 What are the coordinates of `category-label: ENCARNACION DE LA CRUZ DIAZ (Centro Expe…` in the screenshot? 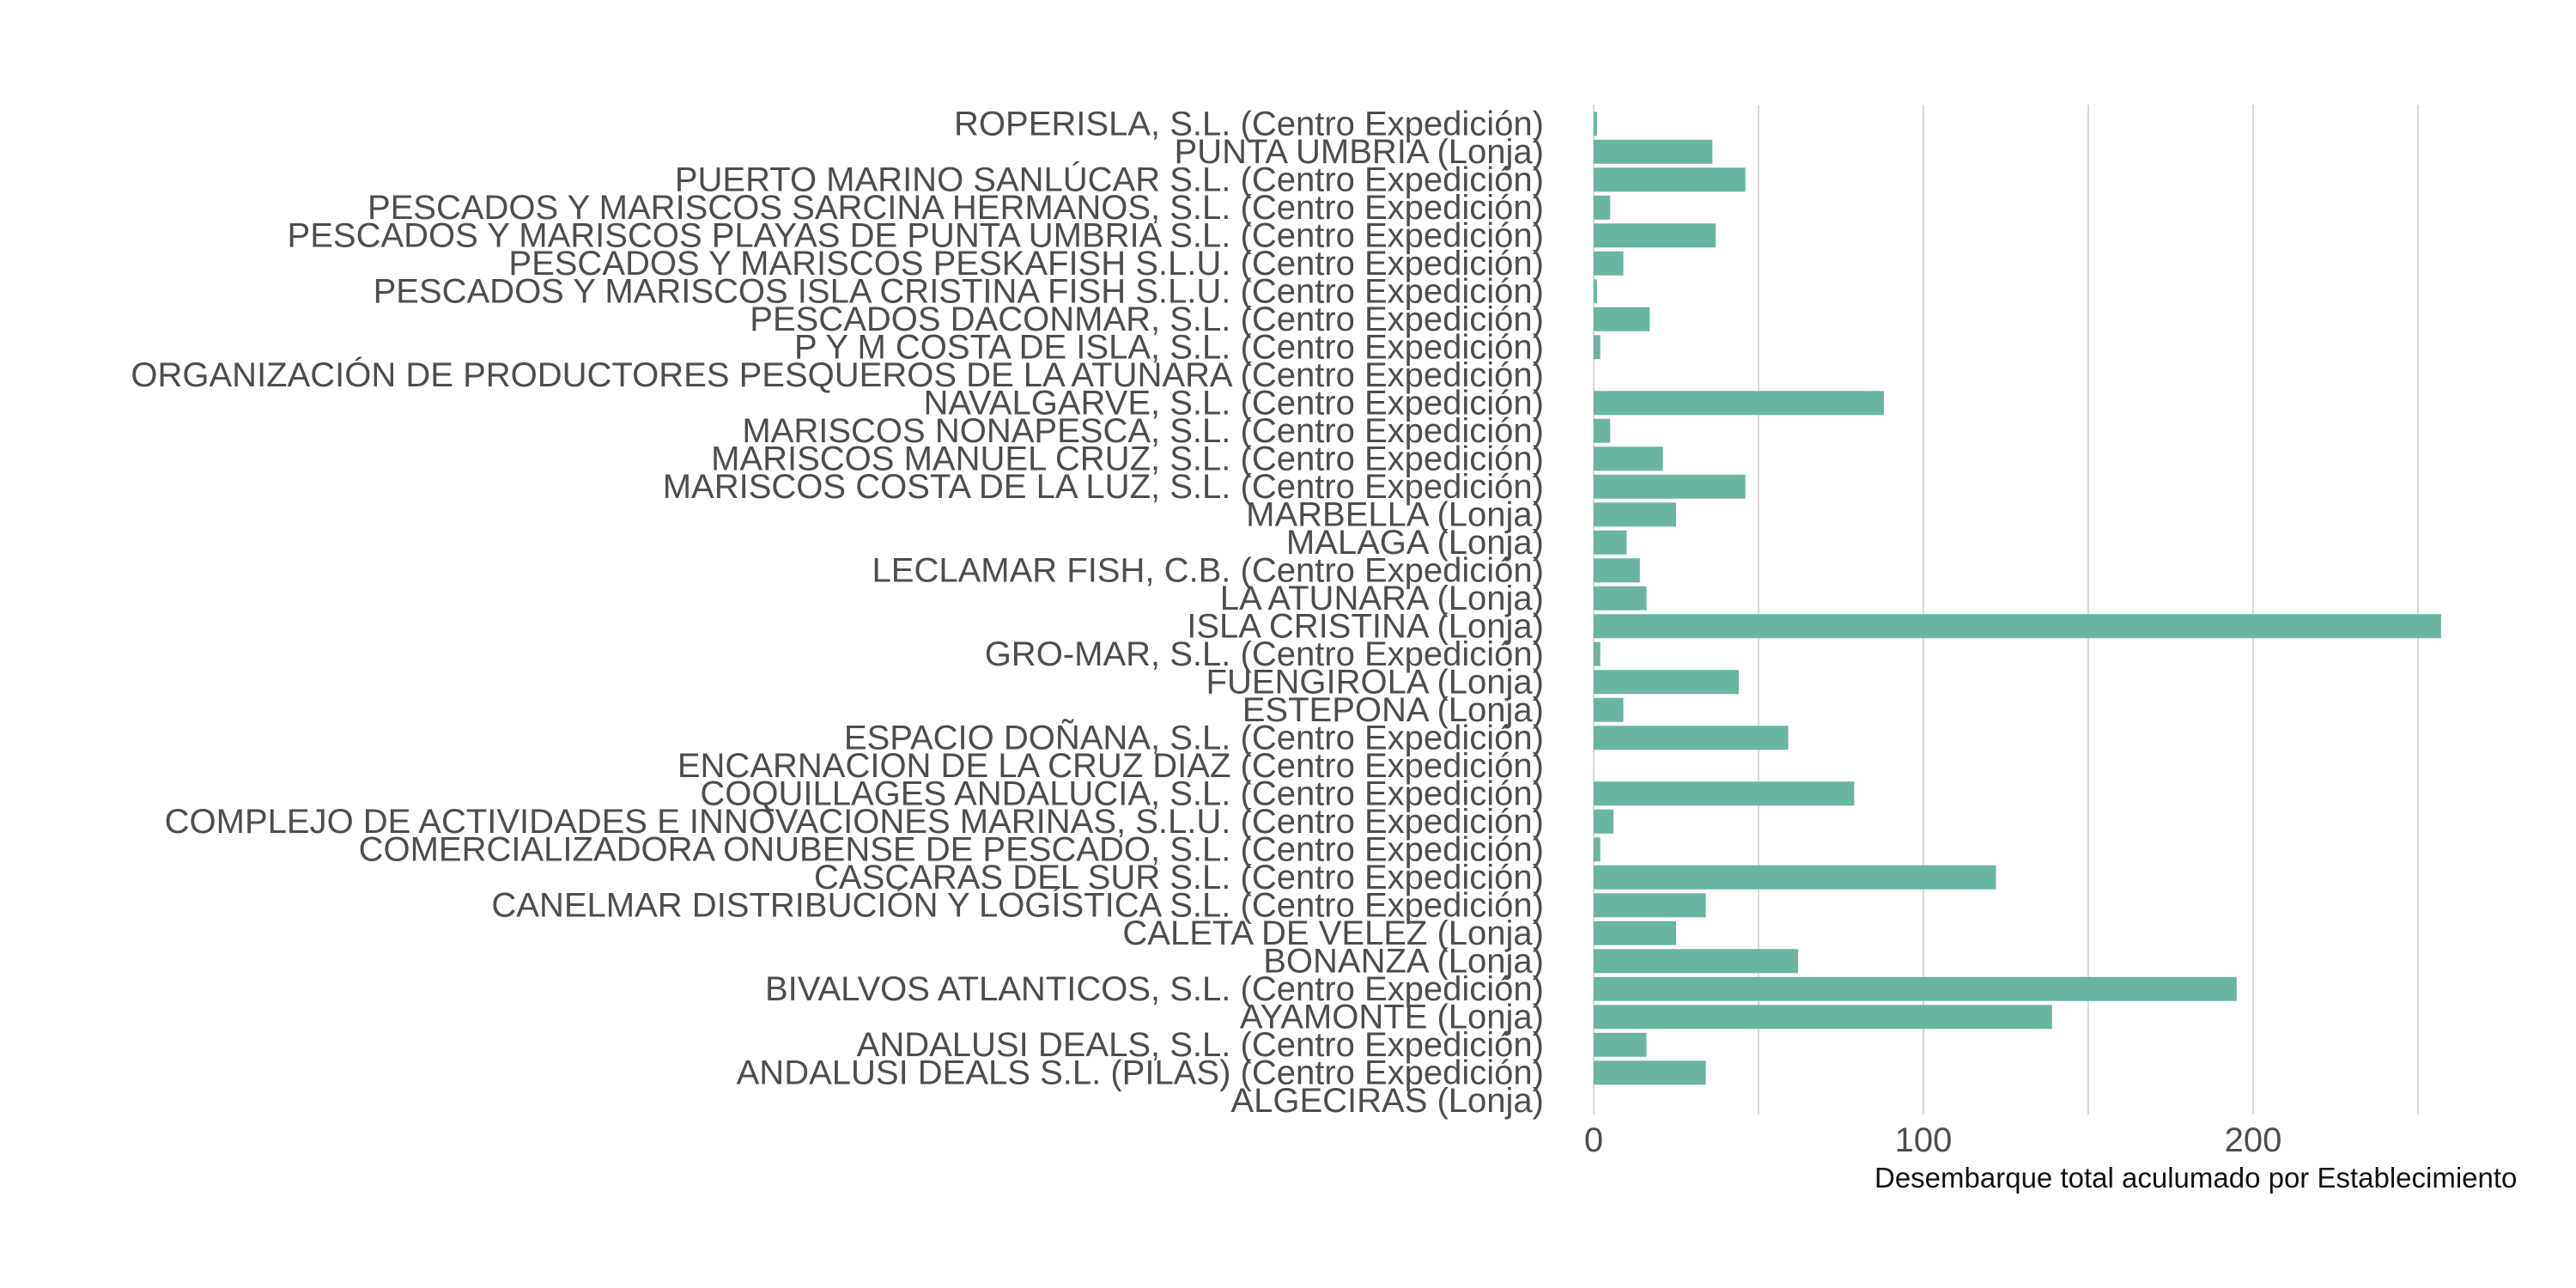 It's located at (1111, 766).